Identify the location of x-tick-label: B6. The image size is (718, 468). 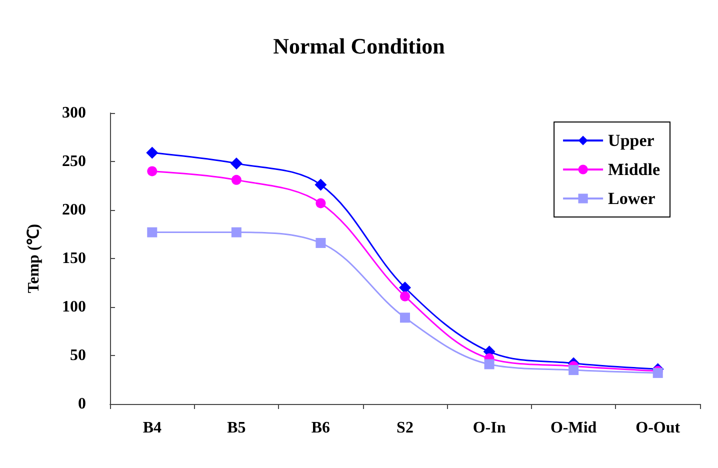
(320, 428).